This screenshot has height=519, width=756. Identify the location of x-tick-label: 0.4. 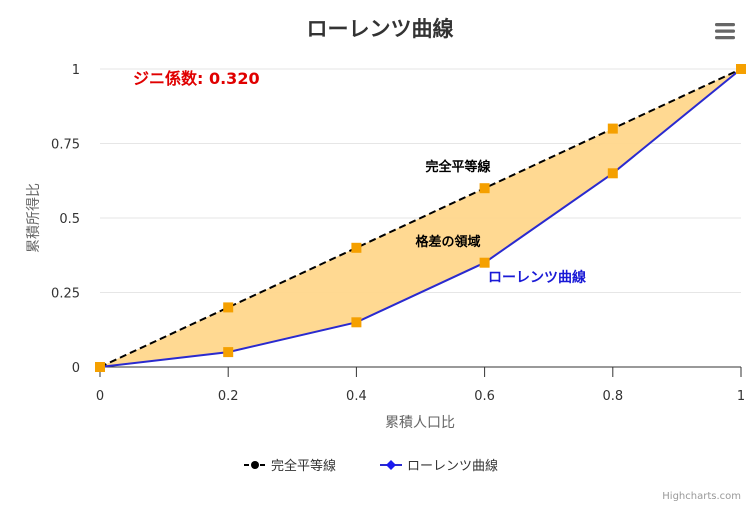
(356, 396).